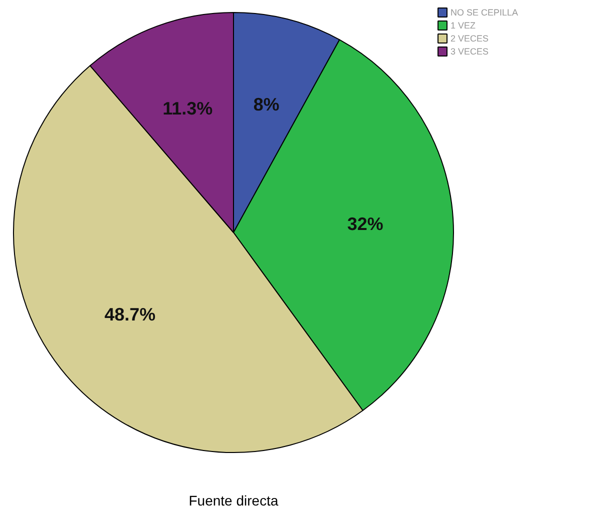 Image resolution: width=590 pixels, height=514 pixels. Describe the element at coordinates (365, 224) in the screenshot. I see `data-label: 32%` at that location.